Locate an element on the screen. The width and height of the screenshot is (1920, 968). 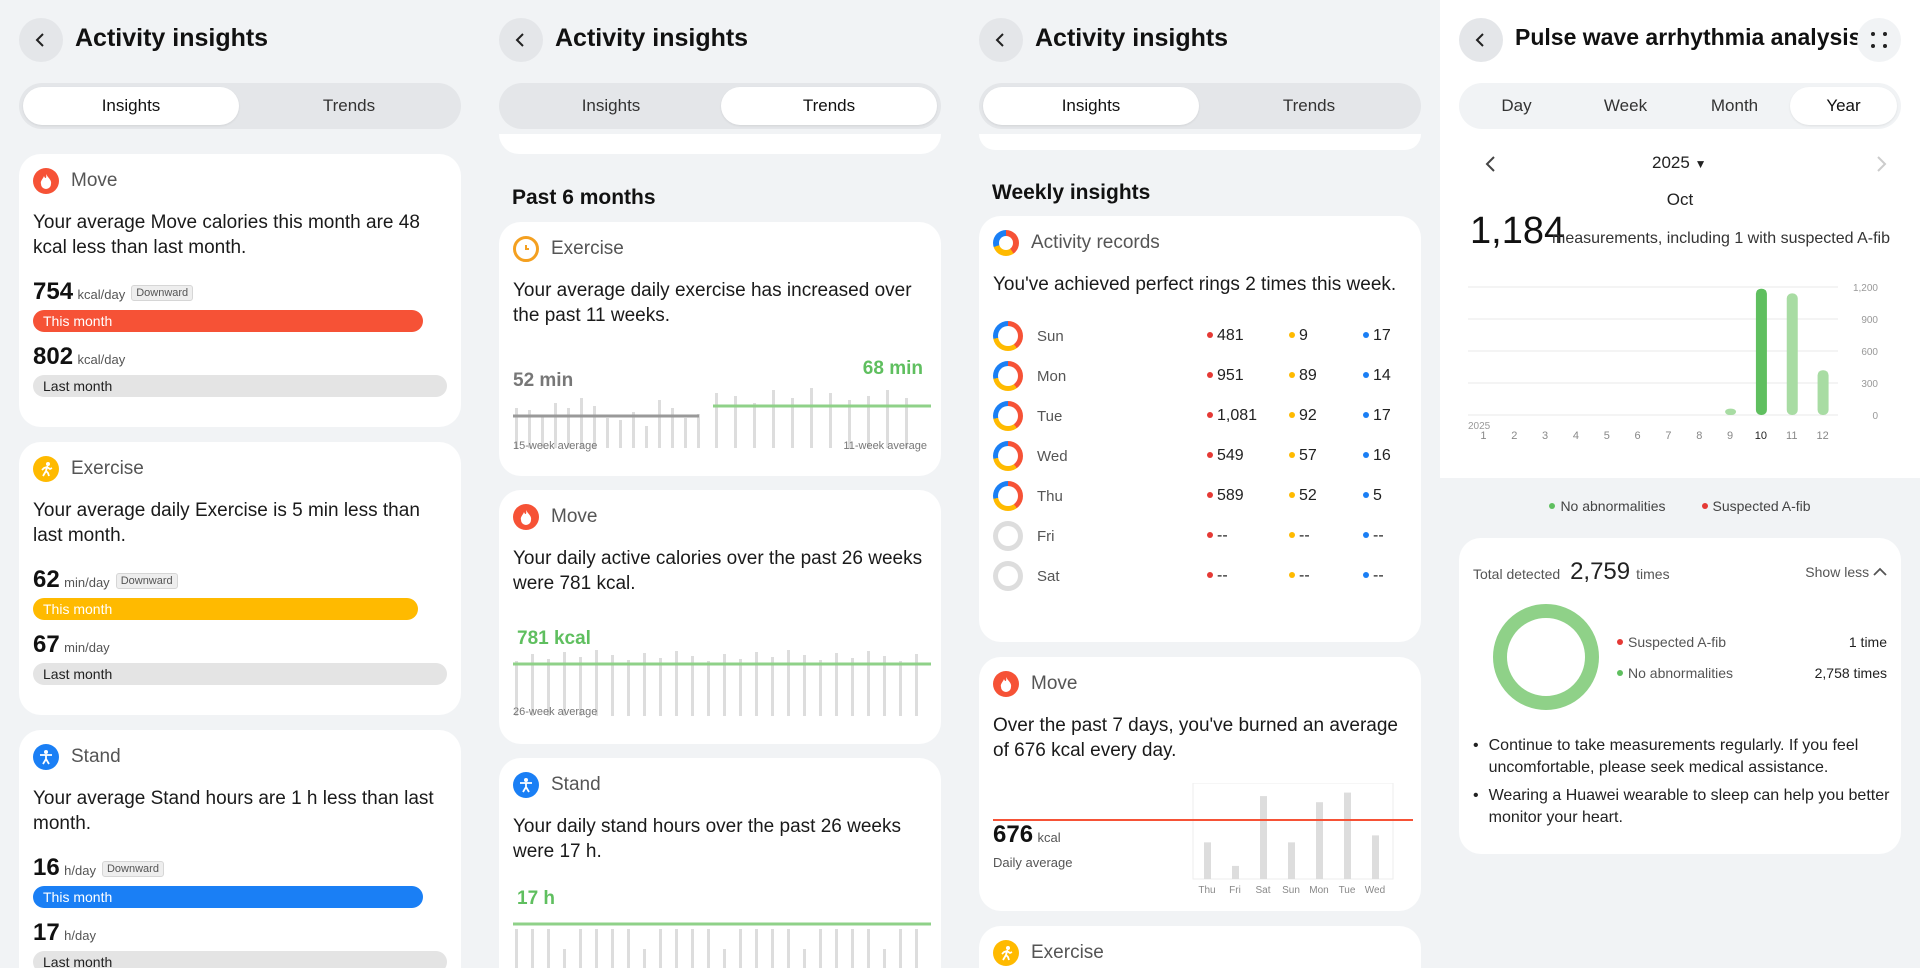
record-row-mon: Mon 951 89 14 is located at coordinates (1203, 376).